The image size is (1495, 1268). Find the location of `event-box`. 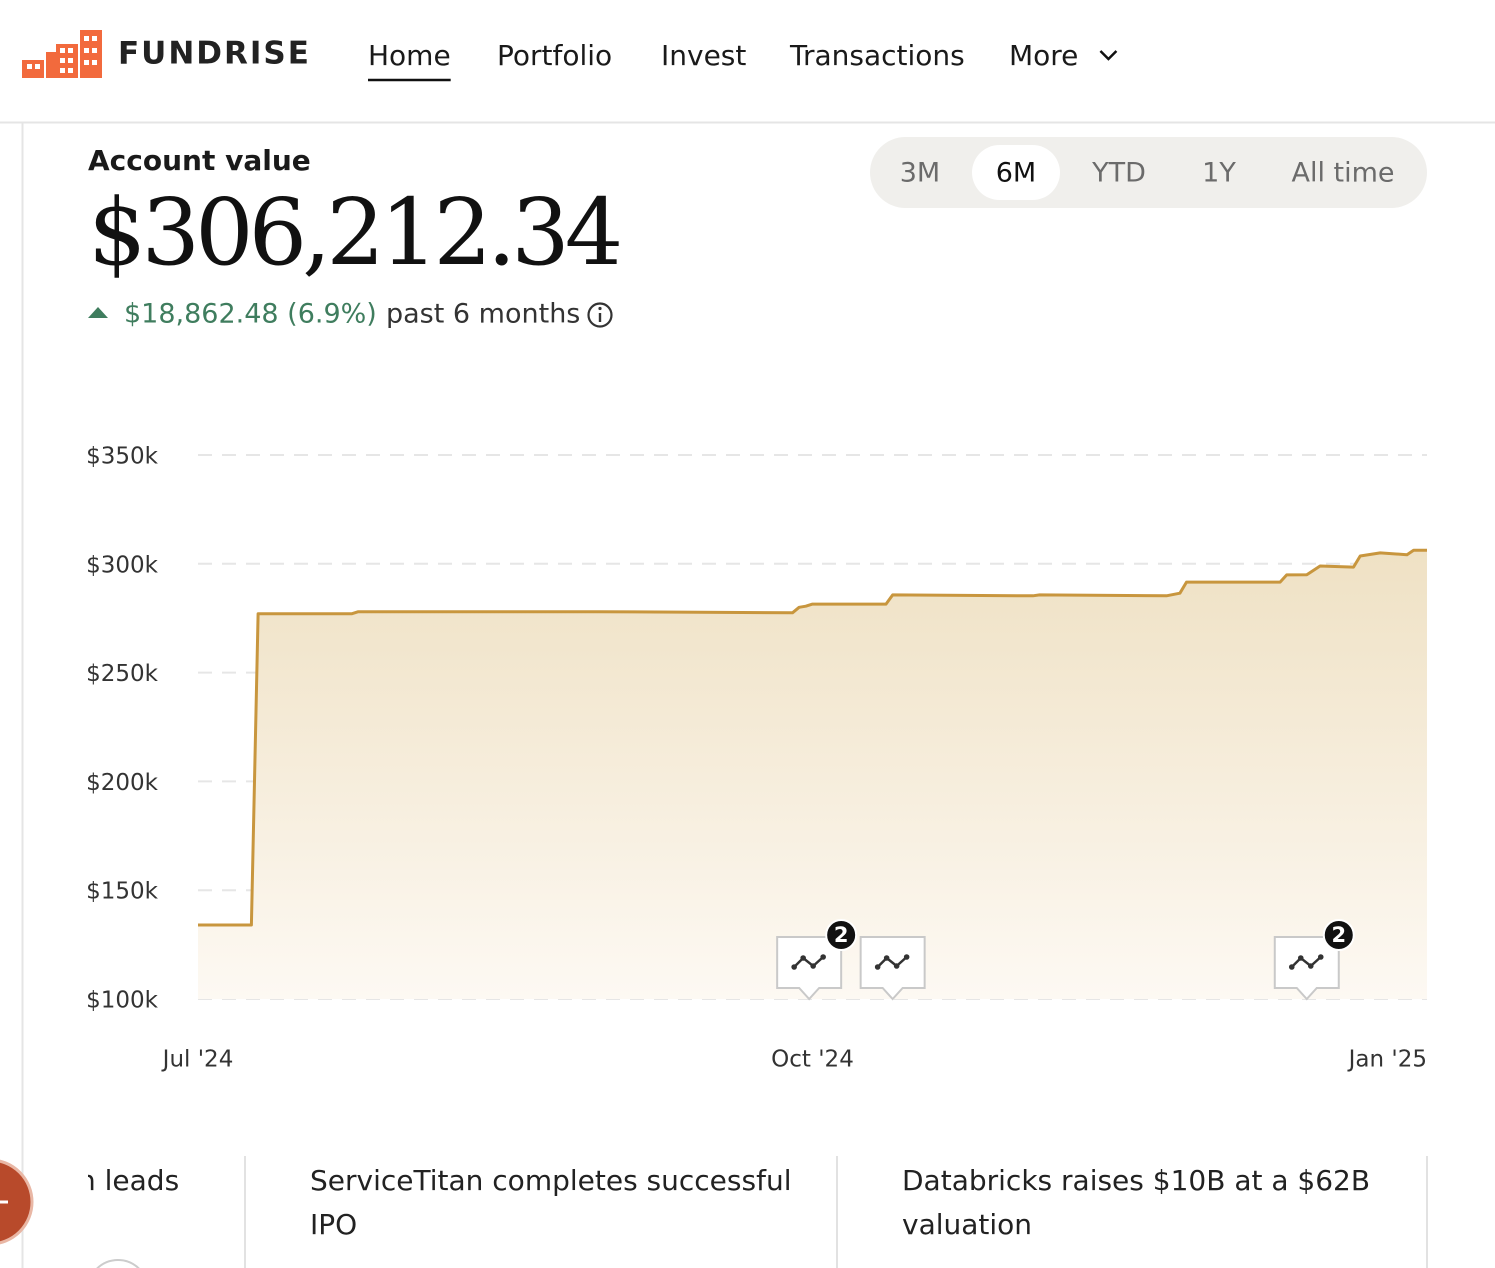

event-box is located at coordinates (892, 968).